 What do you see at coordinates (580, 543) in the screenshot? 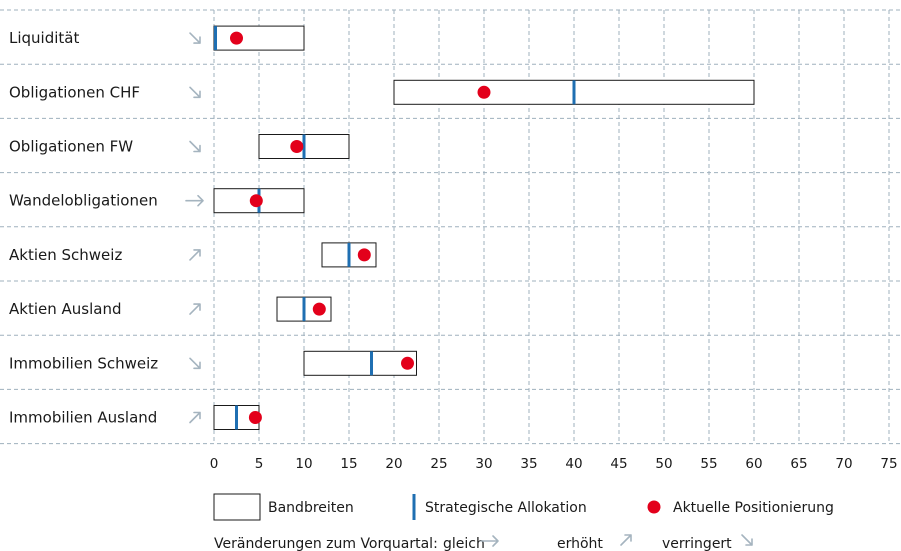
I see `footer-up-label: erhöht` at bounding box center [580, 543].